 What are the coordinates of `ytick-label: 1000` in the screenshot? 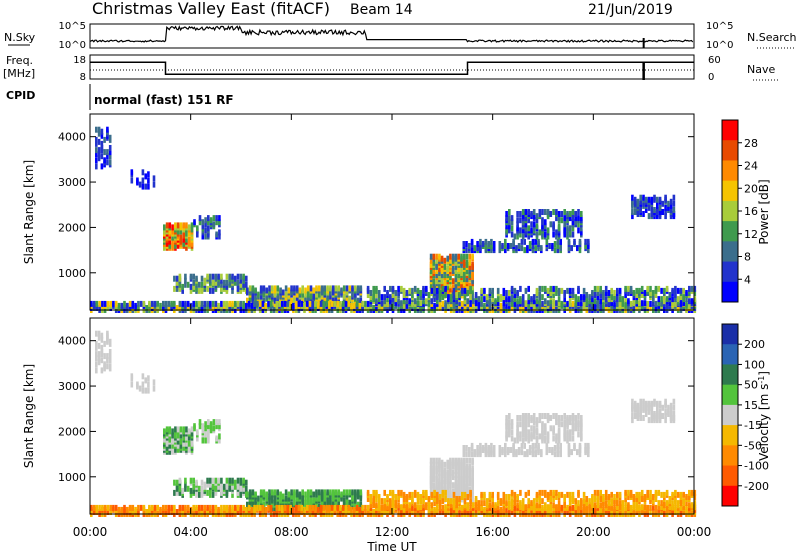 It's located at (72, 273).